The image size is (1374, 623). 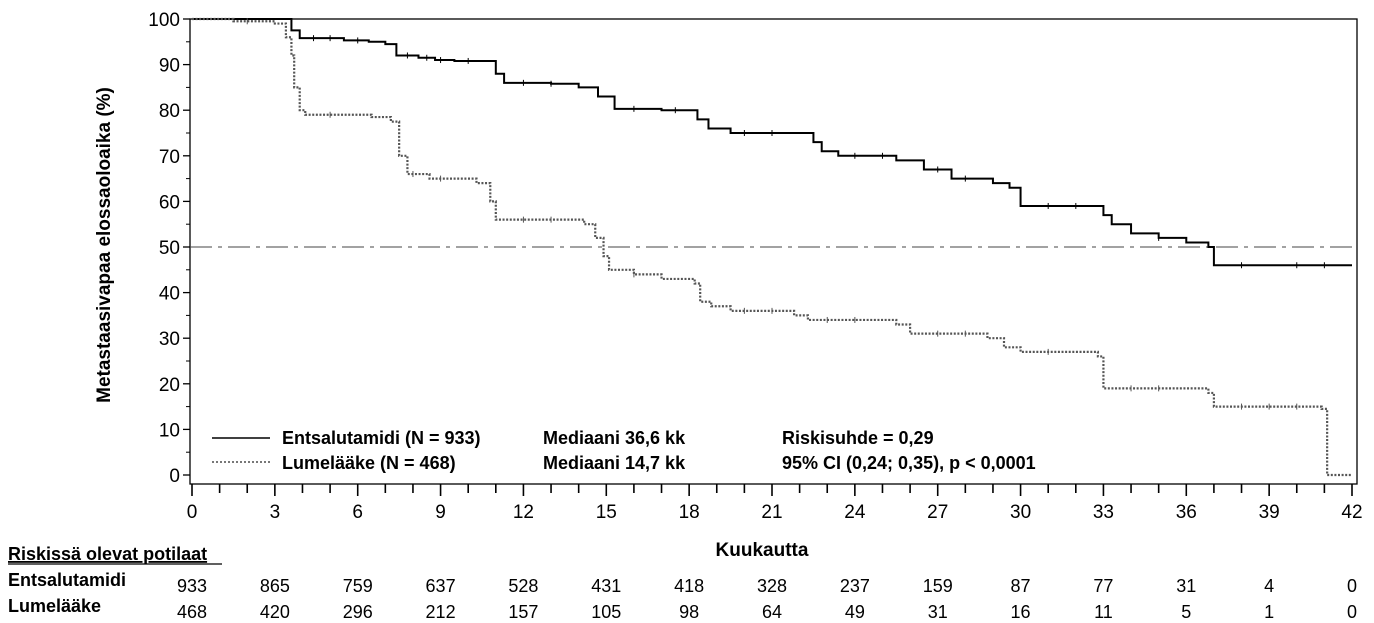 I want to click on risk-value-lumelaake: 420, so click(x=275, y=612).